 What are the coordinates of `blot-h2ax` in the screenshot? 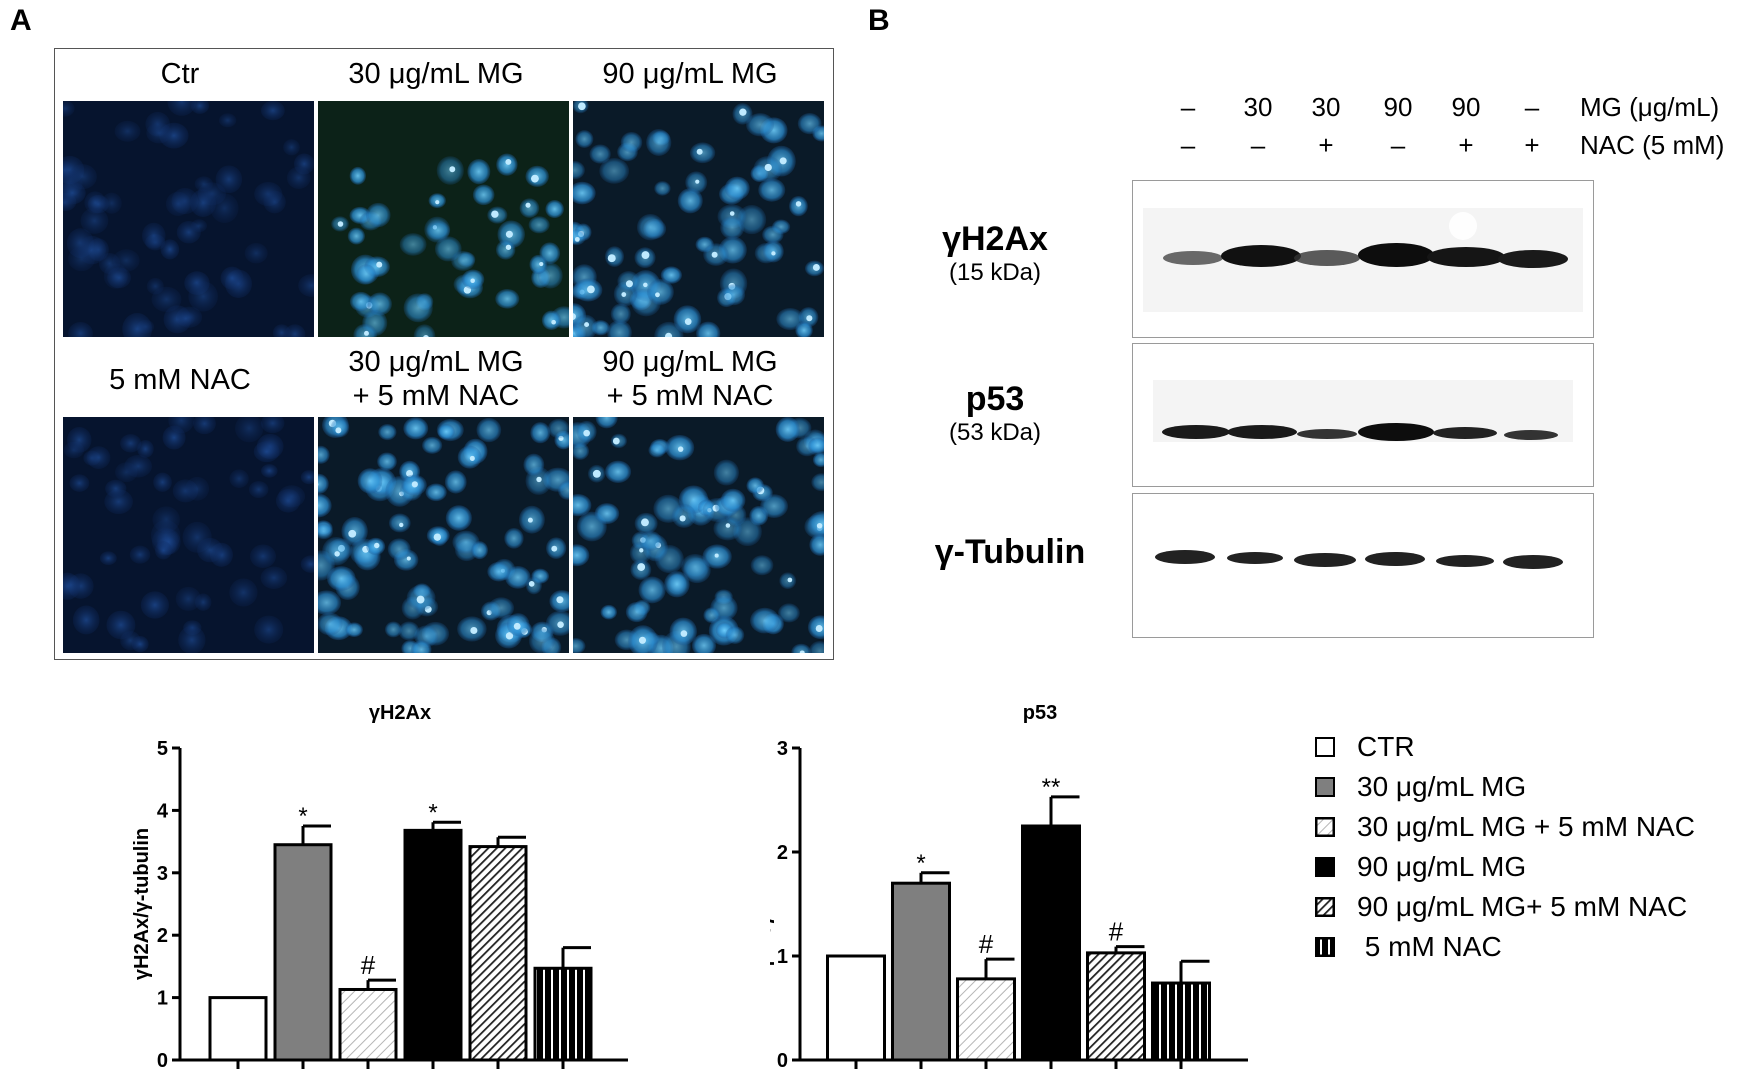 It's located at (1363, 259).